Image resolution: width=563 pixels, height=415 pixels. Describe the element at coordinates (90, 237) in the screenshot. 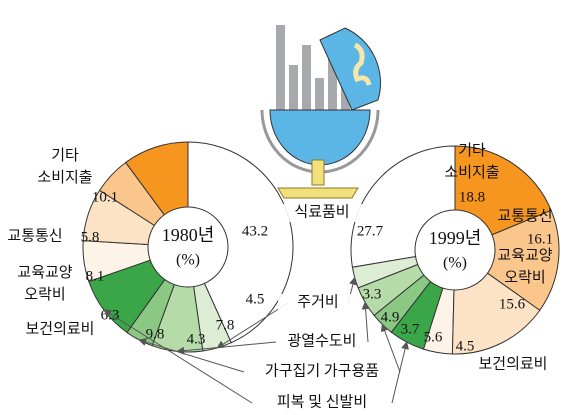

I see `value-label: 5.8` at that location.